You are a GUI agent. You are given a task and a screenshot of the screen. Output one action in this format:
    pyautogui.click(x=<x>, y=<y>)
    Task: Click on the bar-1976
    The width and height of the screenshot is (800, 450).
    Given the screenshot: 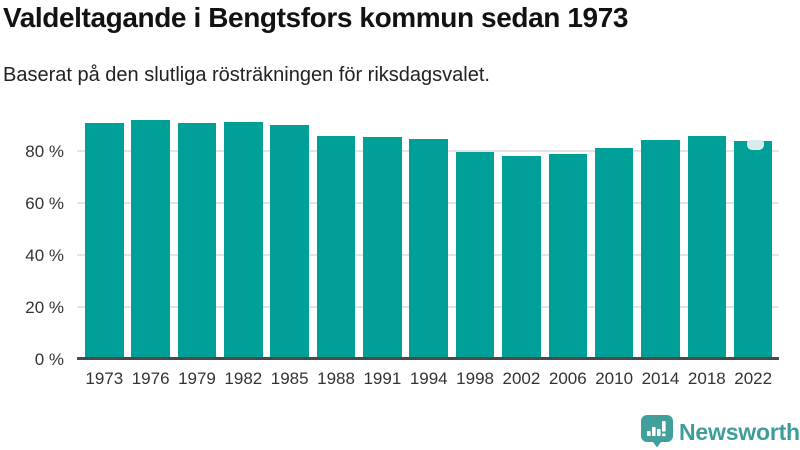 What is the action you would take?
    pyautogui.click(x=150, y=239)
    